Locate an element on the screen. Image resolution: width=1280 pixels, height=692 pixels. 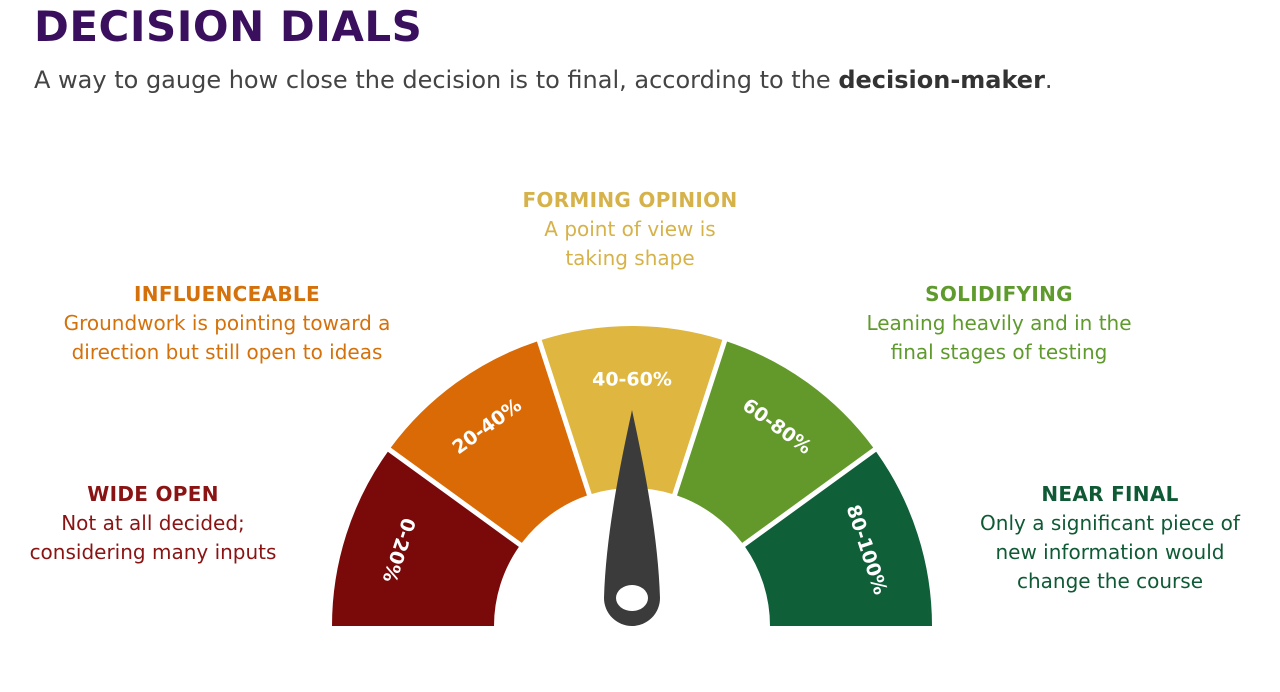
zone-influenceable-heading: INFLUENCEABLE is located at coordinates (227, 294).